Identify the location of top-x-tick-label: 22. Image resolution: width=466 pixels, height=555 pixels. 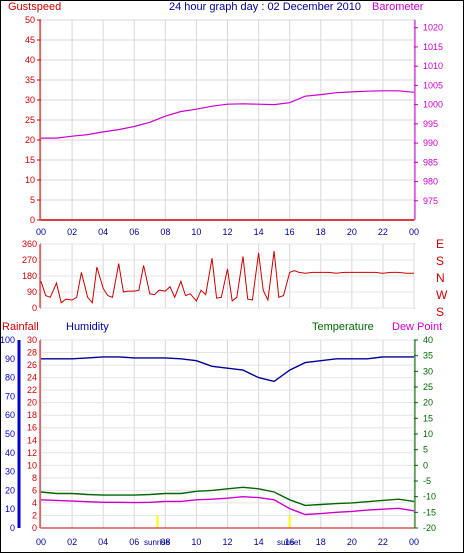
(383, 232).